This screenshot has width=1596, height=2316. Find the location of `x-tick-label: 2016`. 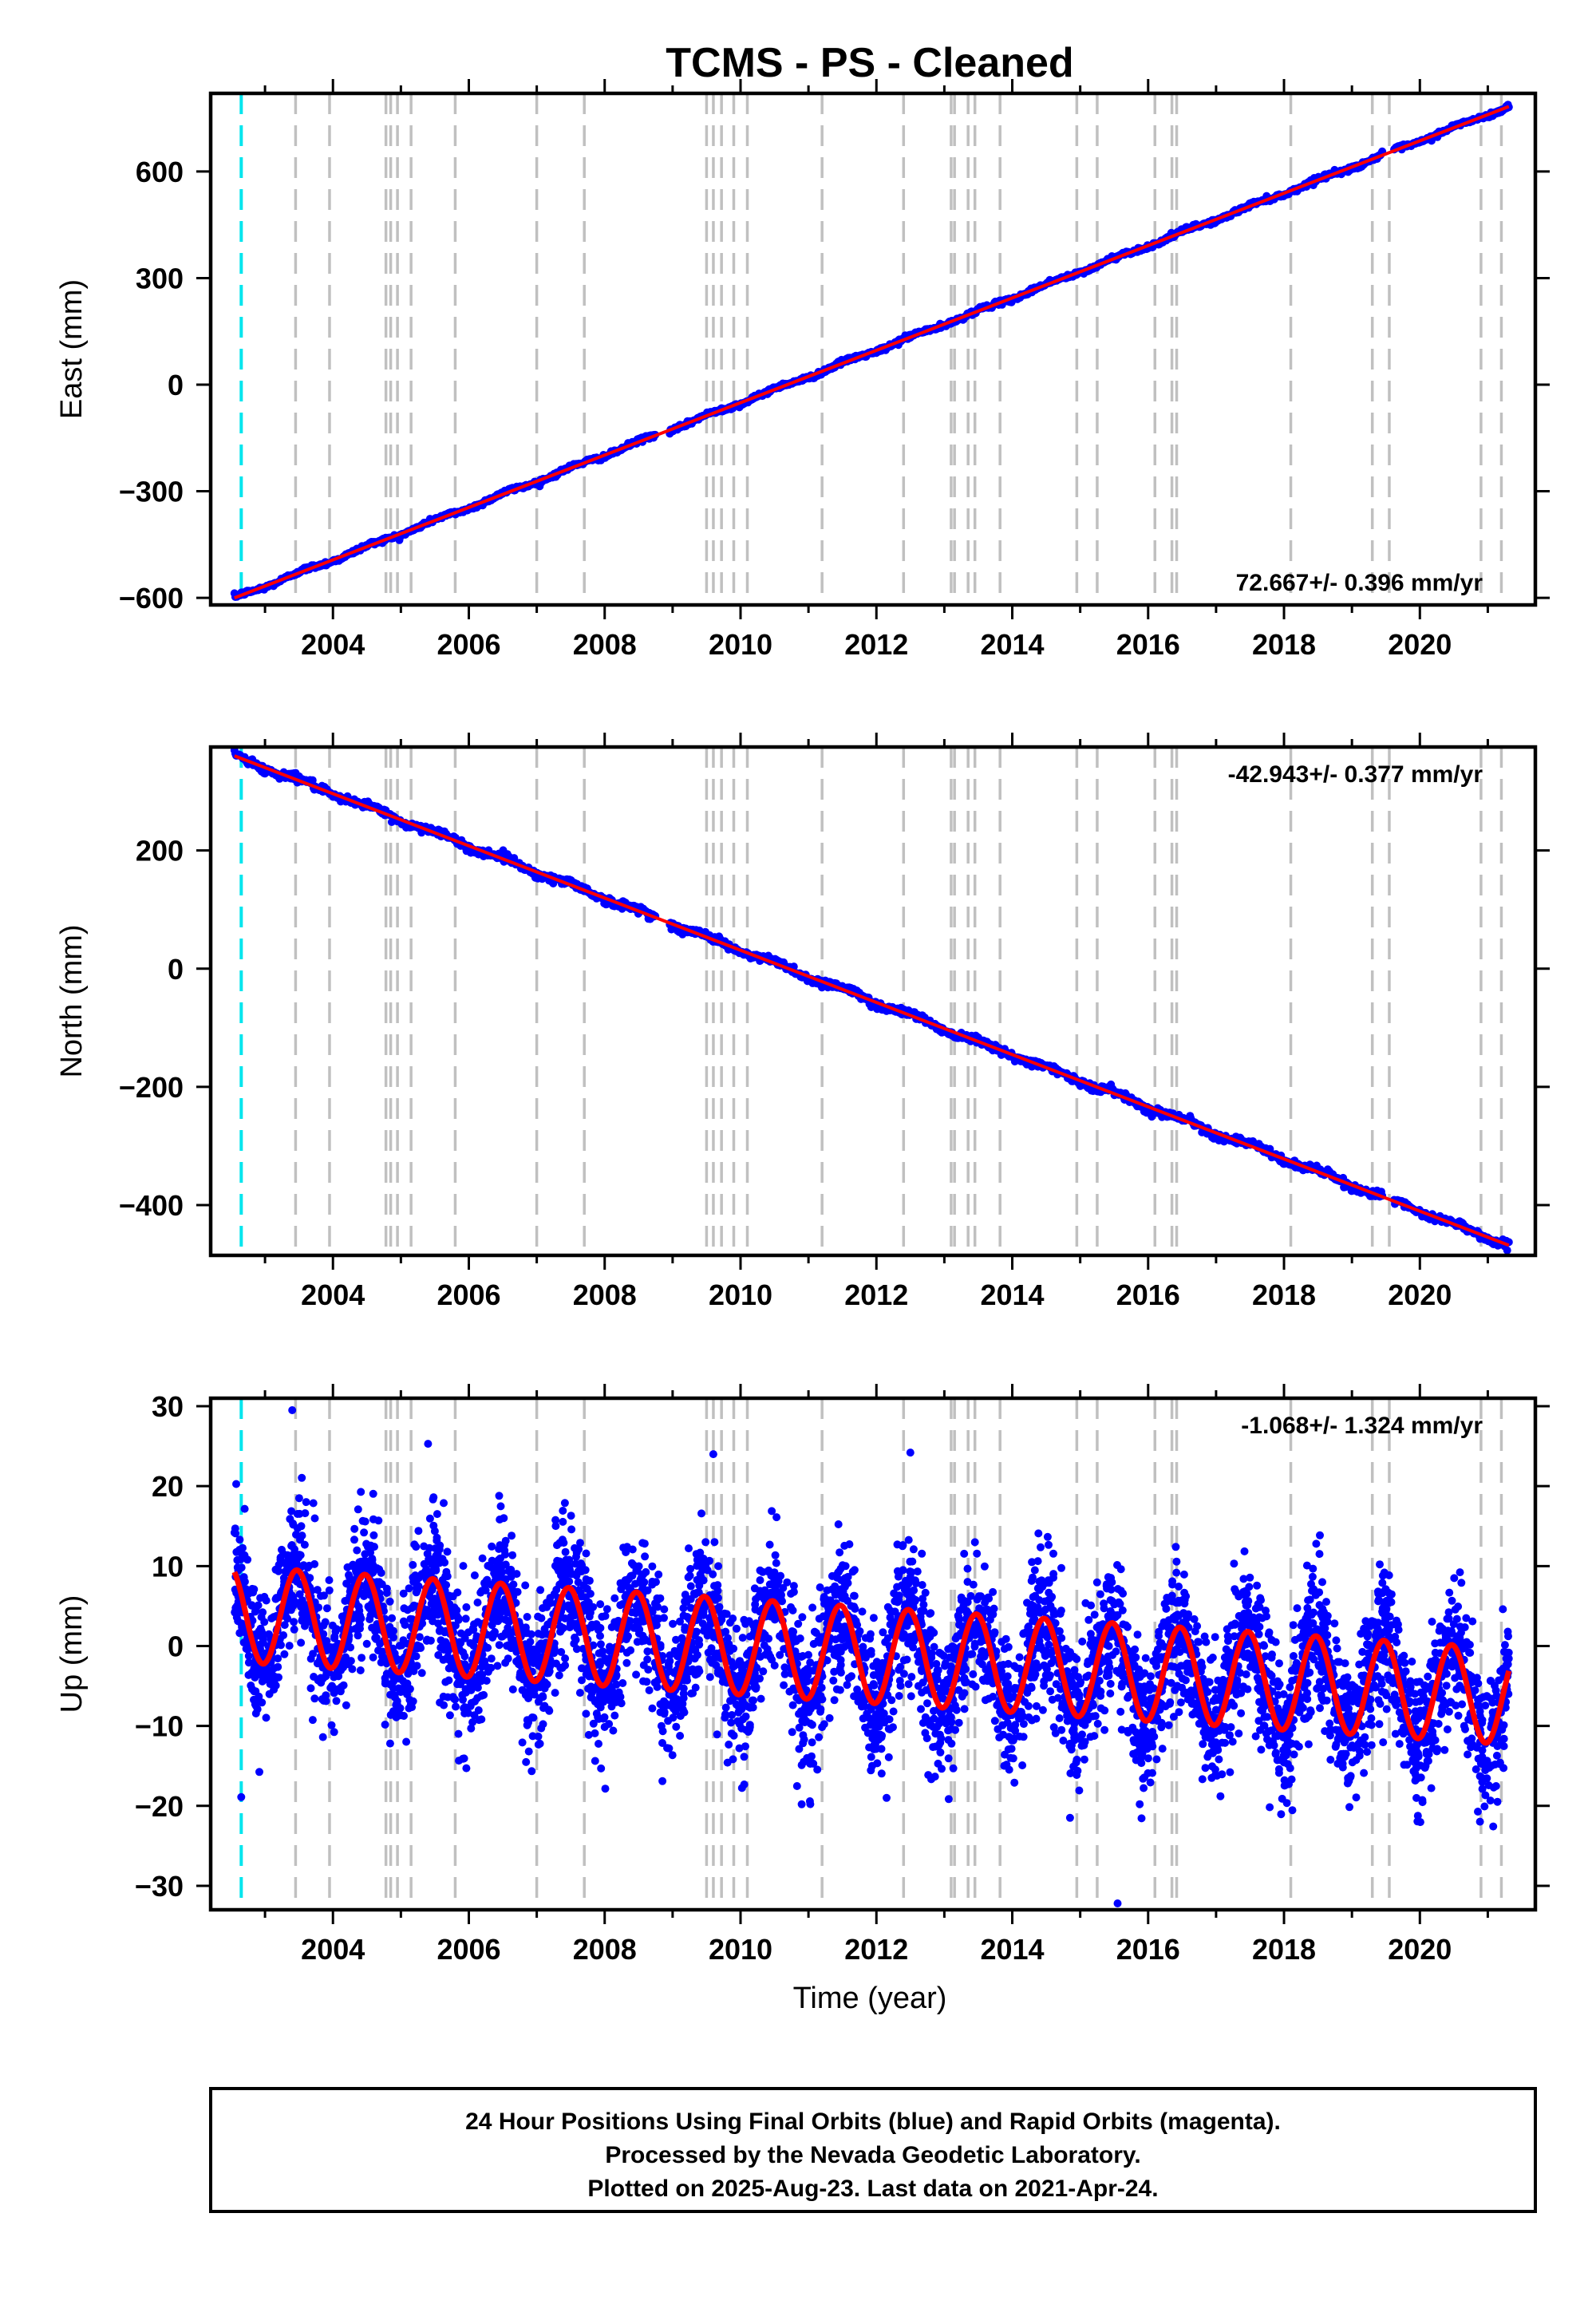

x-tick-label: 2016 is located at coordinates (1148, 1295).